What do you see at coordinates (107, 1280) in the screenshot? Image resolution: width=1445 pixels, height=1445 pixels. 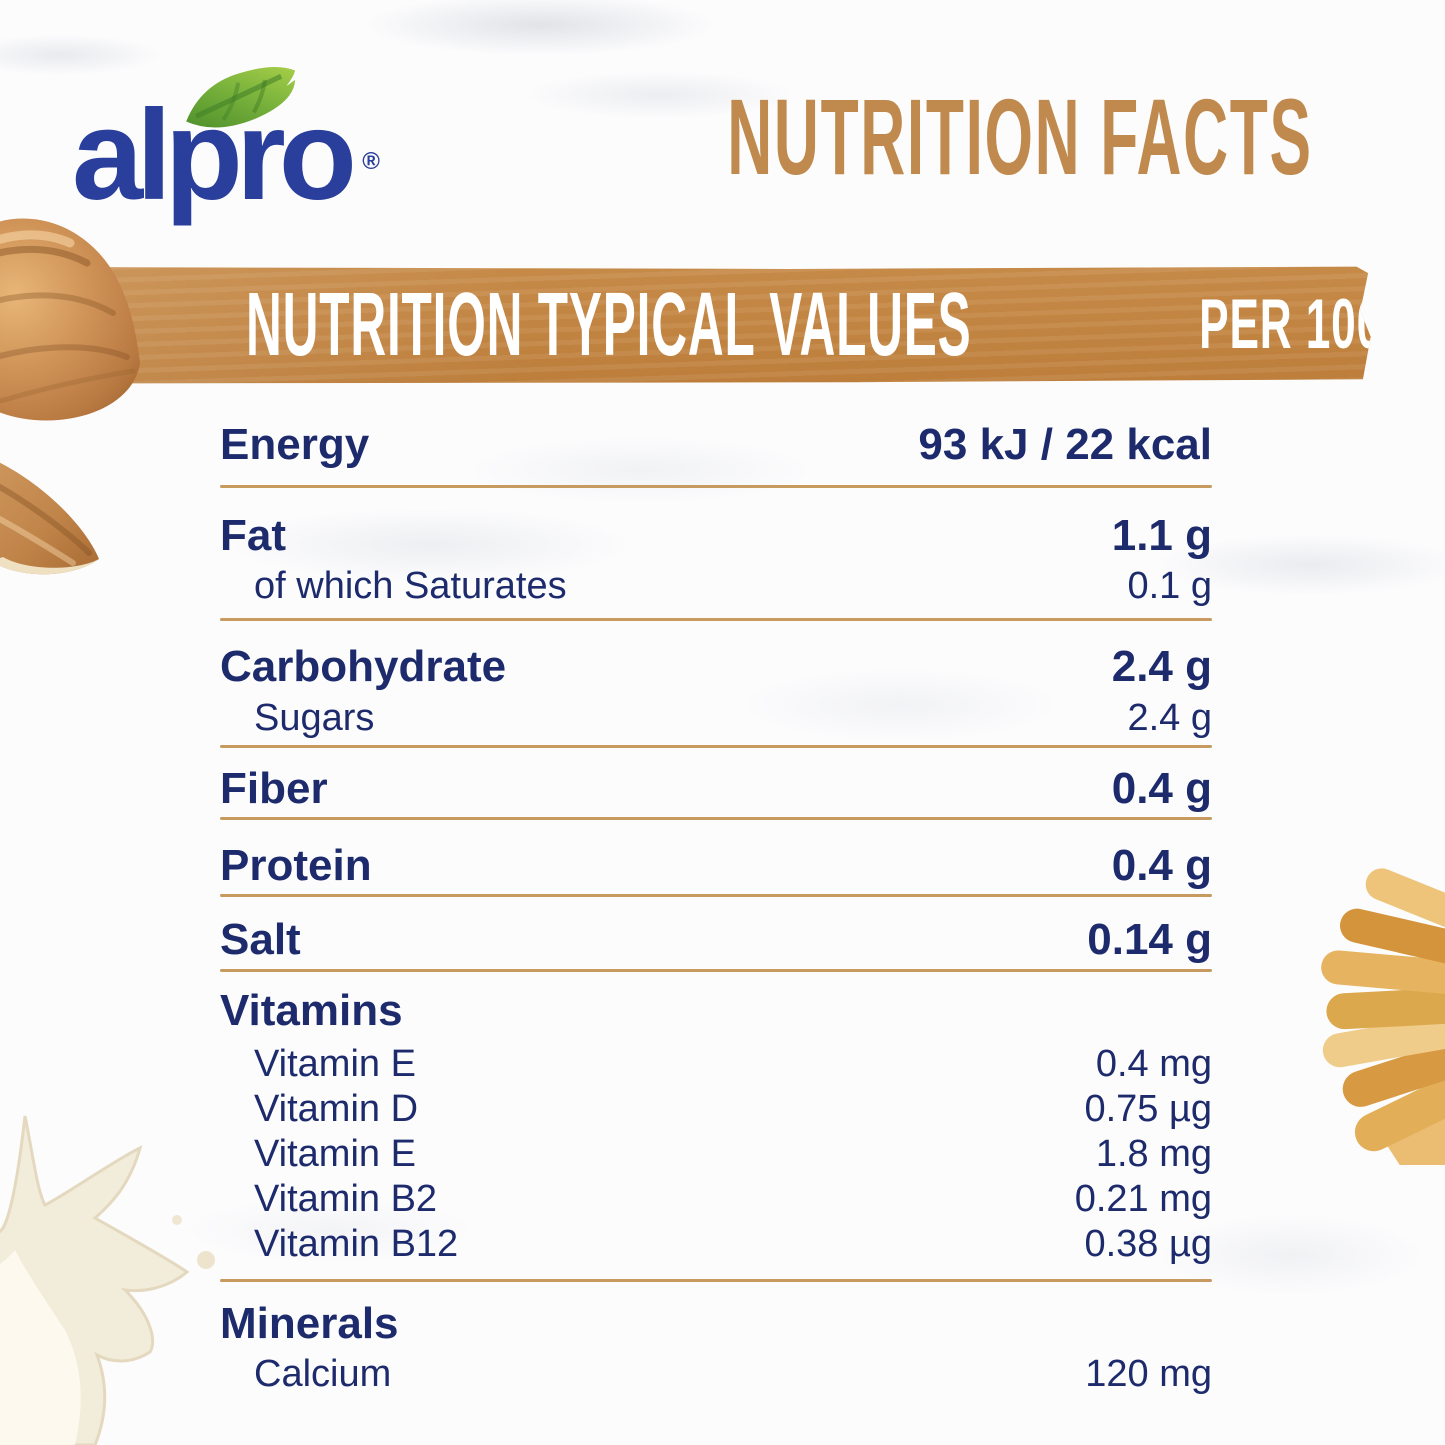 I see `milk-splash-photo` at bounding box center [107, 1280].